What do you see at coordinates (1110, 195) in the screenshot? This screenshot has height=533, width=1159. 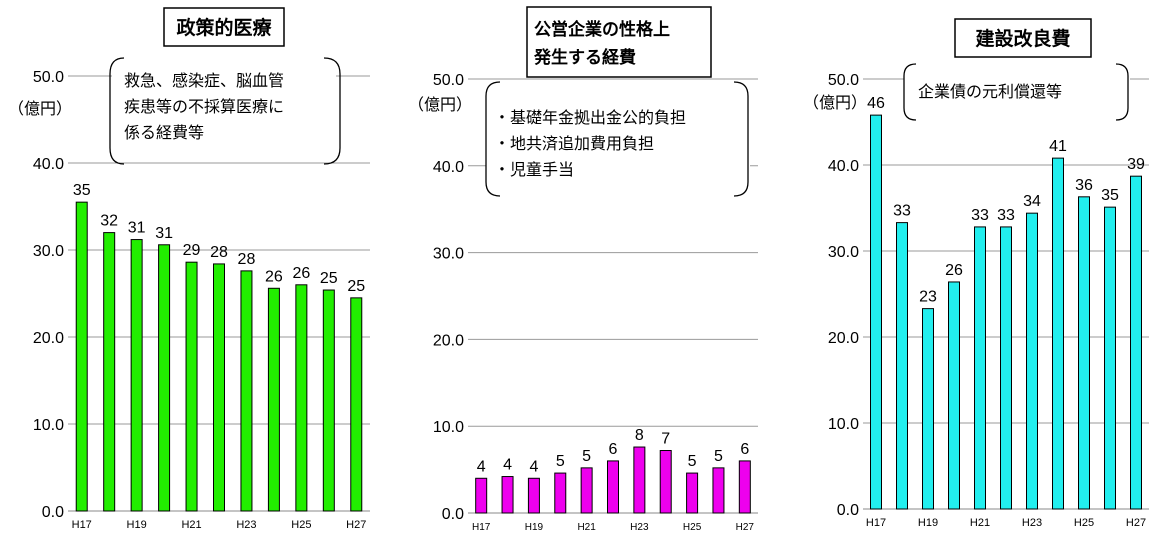 I see `data-label: 35` at bounding box center [1110, 195].